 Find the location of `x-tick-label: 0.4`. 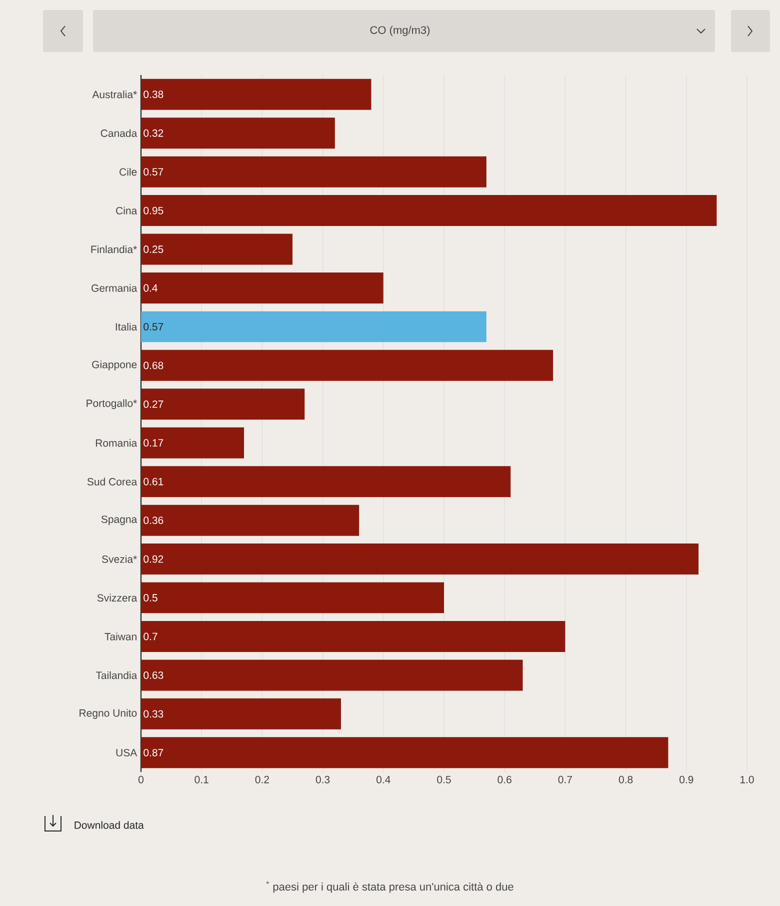

x-tick-label: 0.4 is located at coordinates (383, 780).